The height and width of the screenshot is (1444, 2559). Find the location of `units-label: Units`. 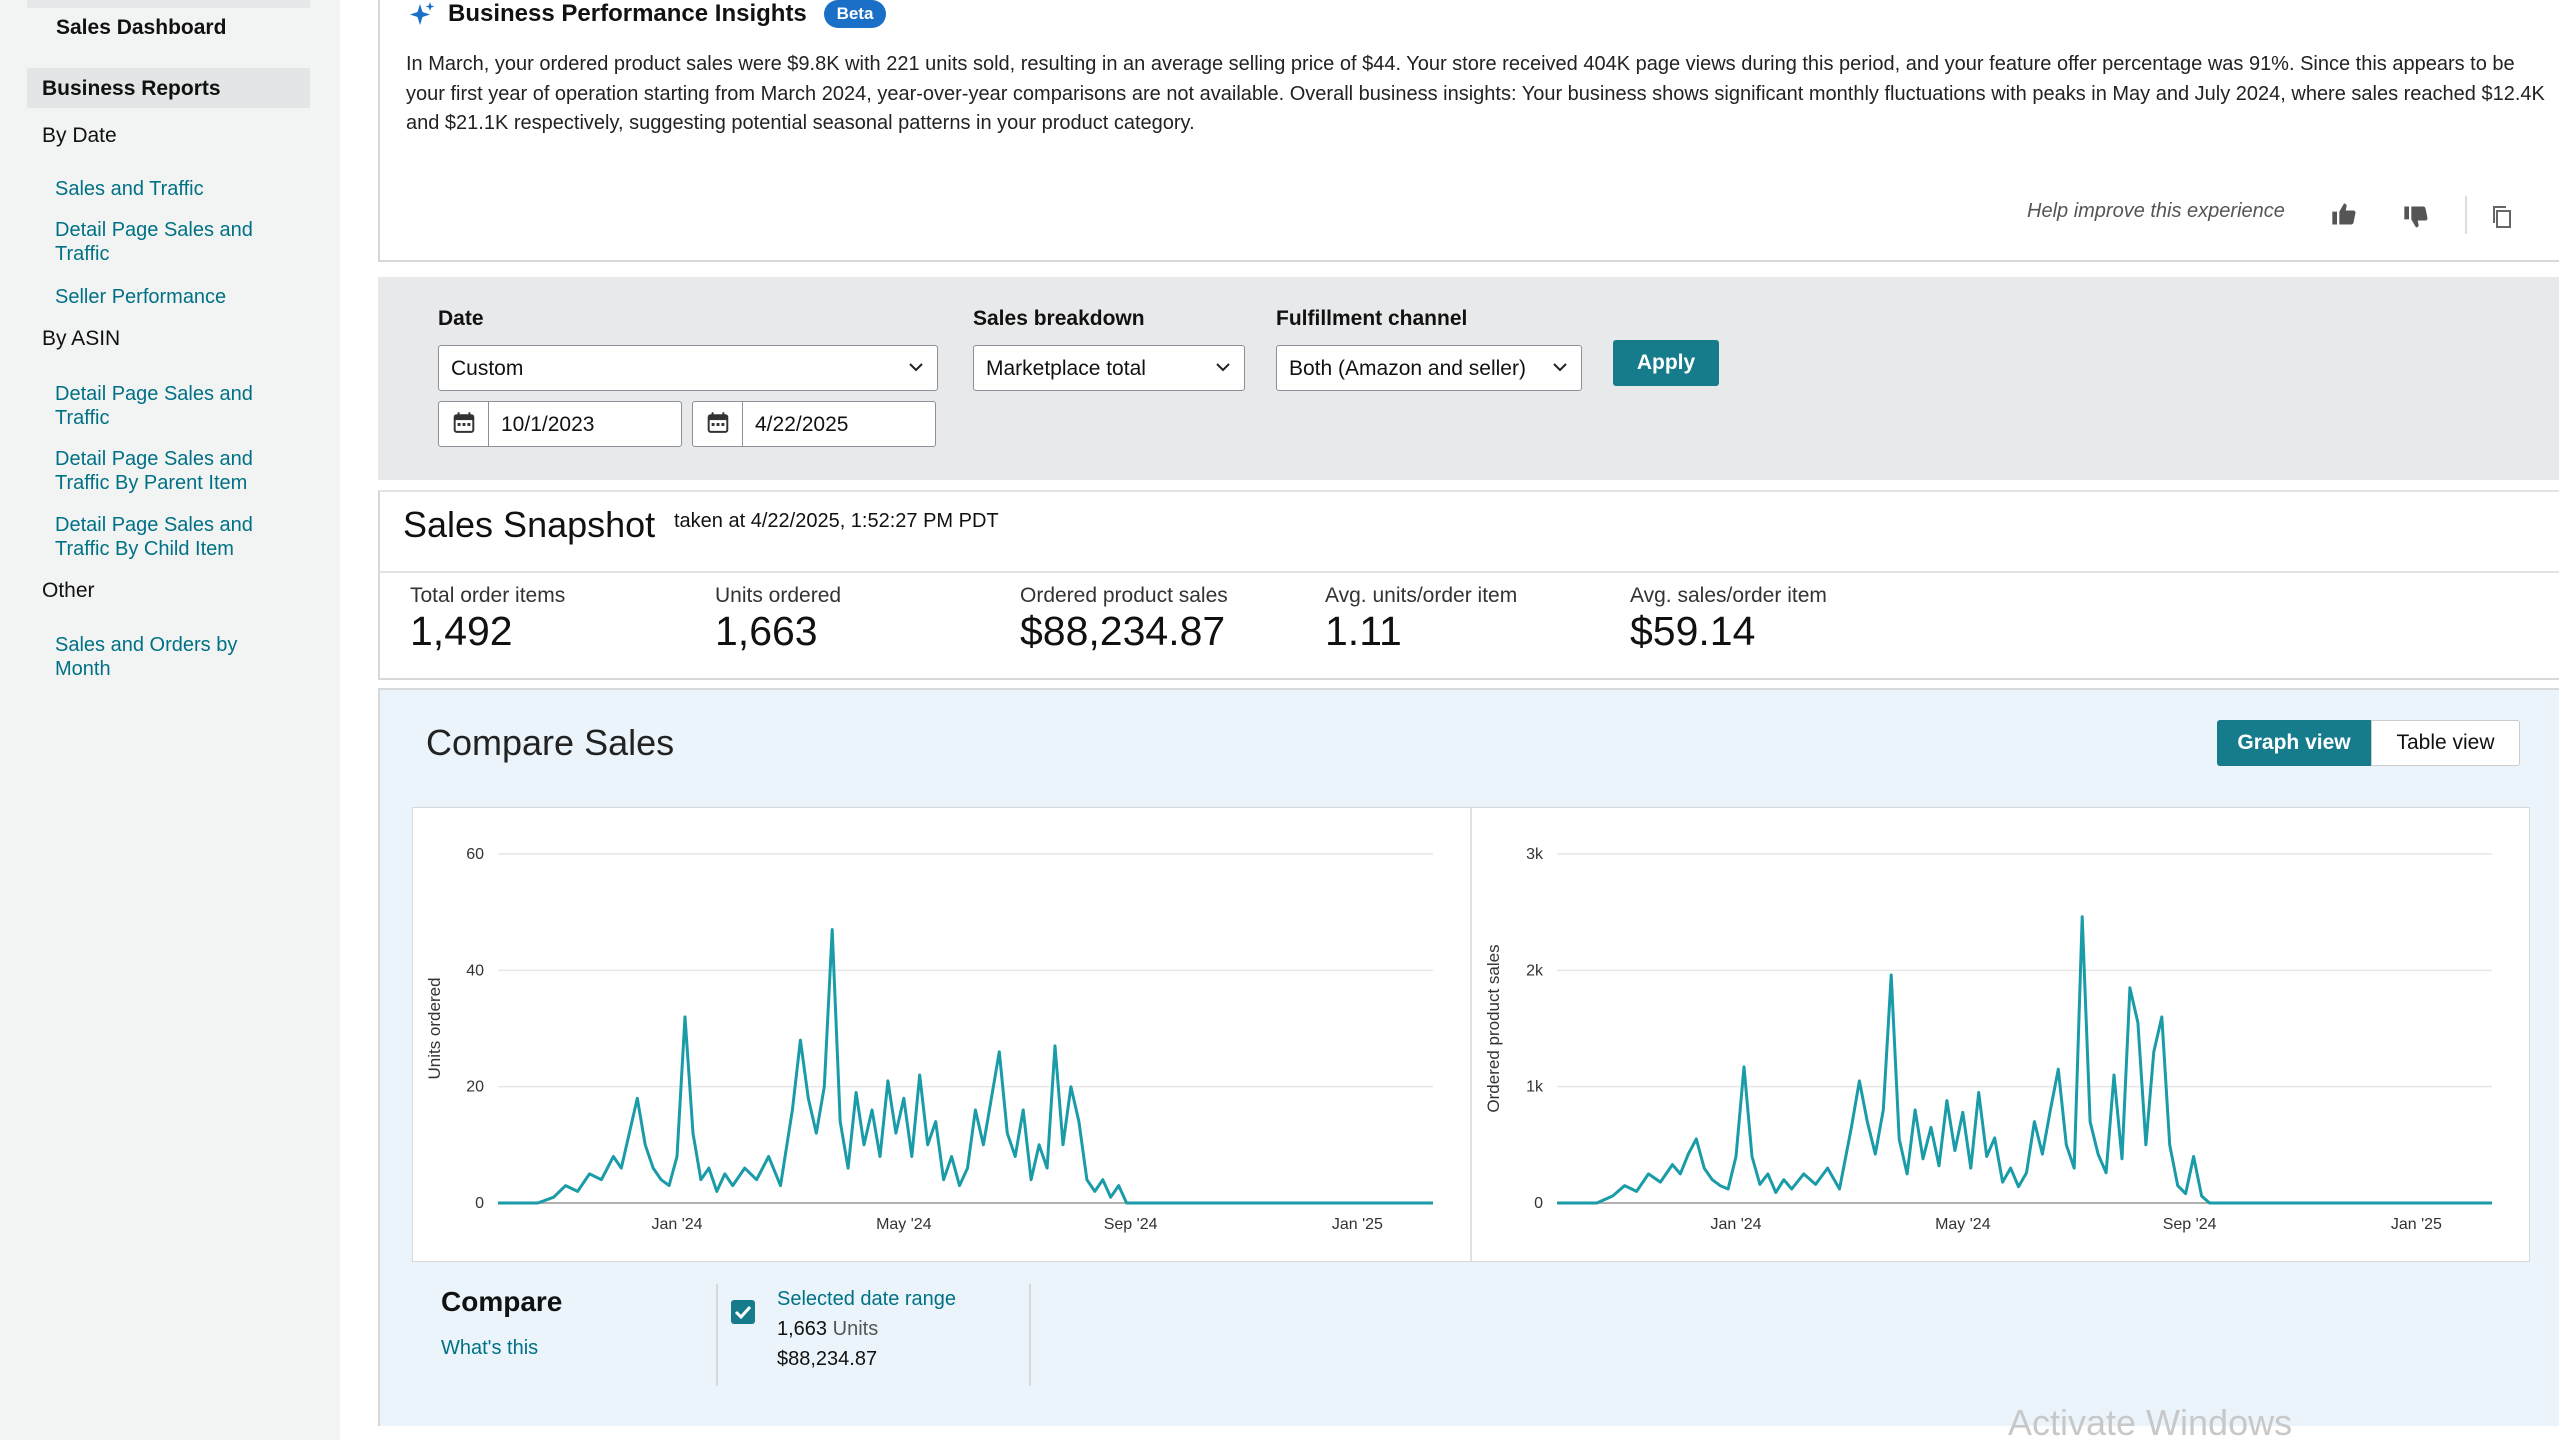

units-label: Units is located at coordinates (855, 1329).